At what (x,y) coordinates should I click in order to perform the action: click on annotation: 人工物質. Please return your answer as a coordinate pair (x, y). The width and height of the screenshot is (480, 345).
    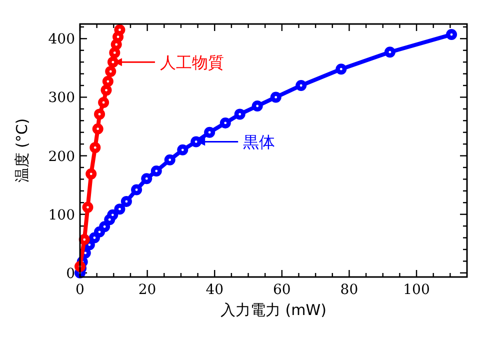
    Looking at the image, I should click on (192, 62).